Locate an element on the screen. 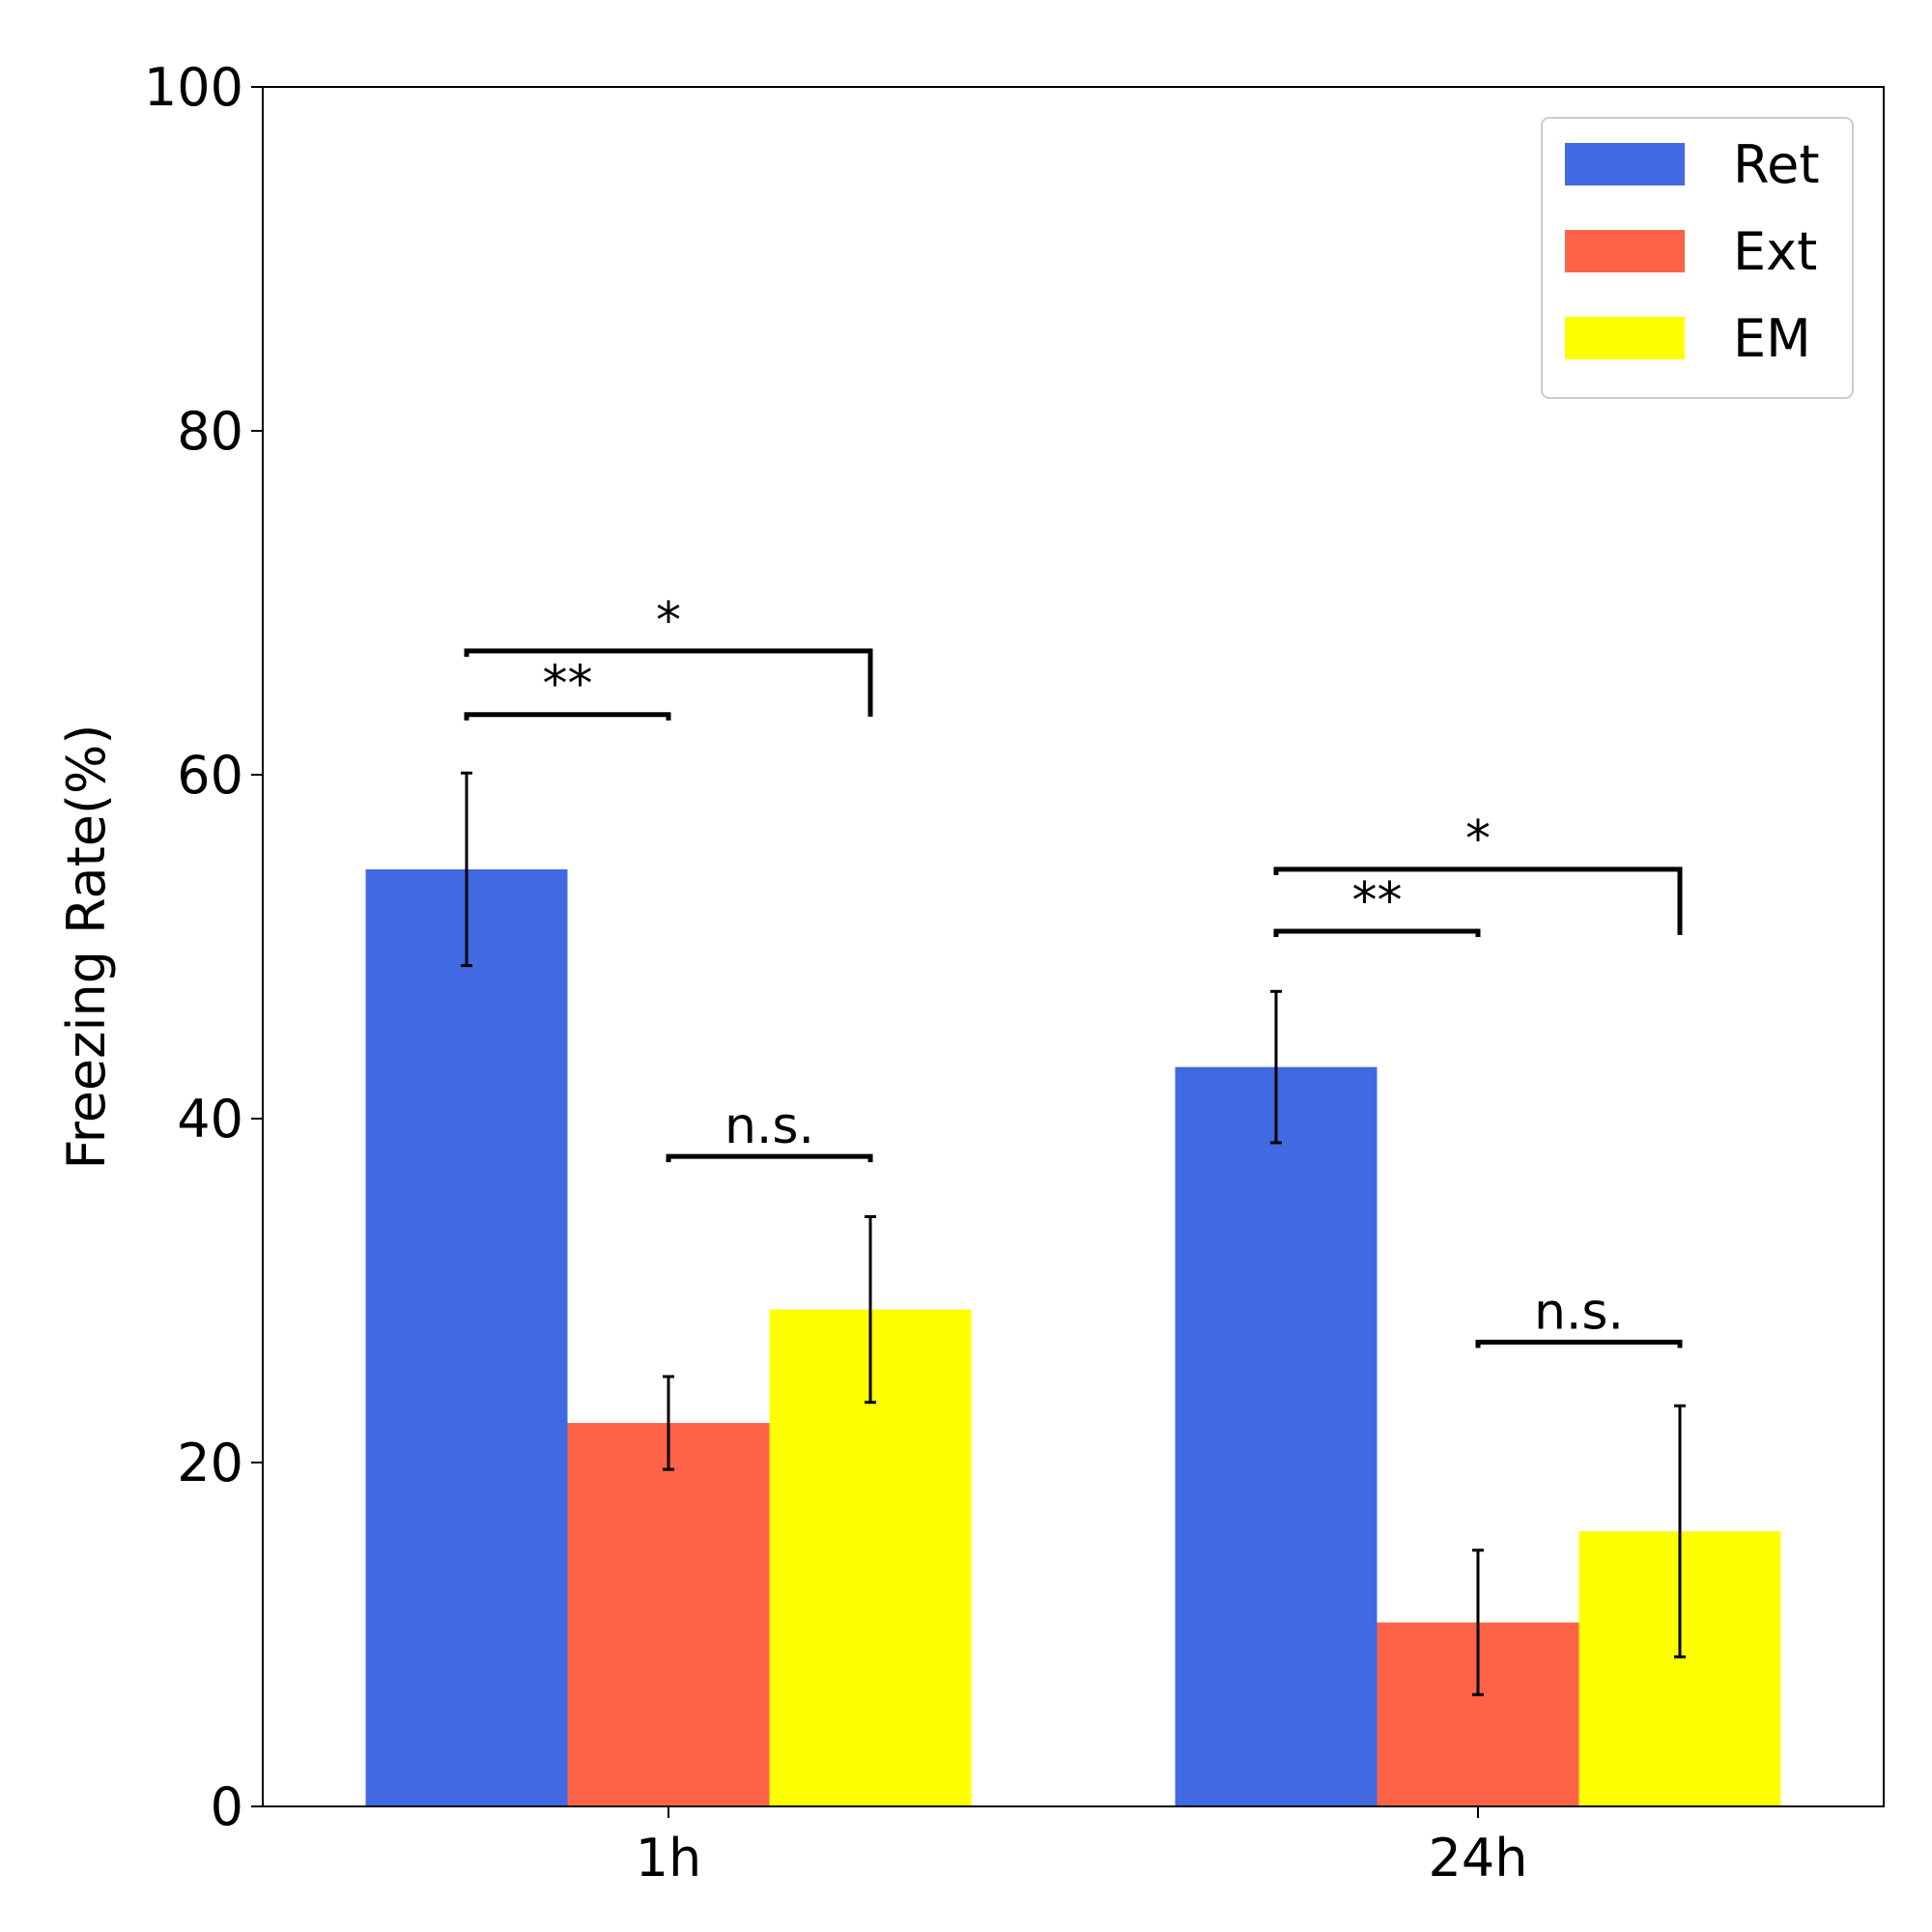 The height and width of the screenshot is (1932, 1932). y-tick-label: 60 is located at coordinates (210, 775).